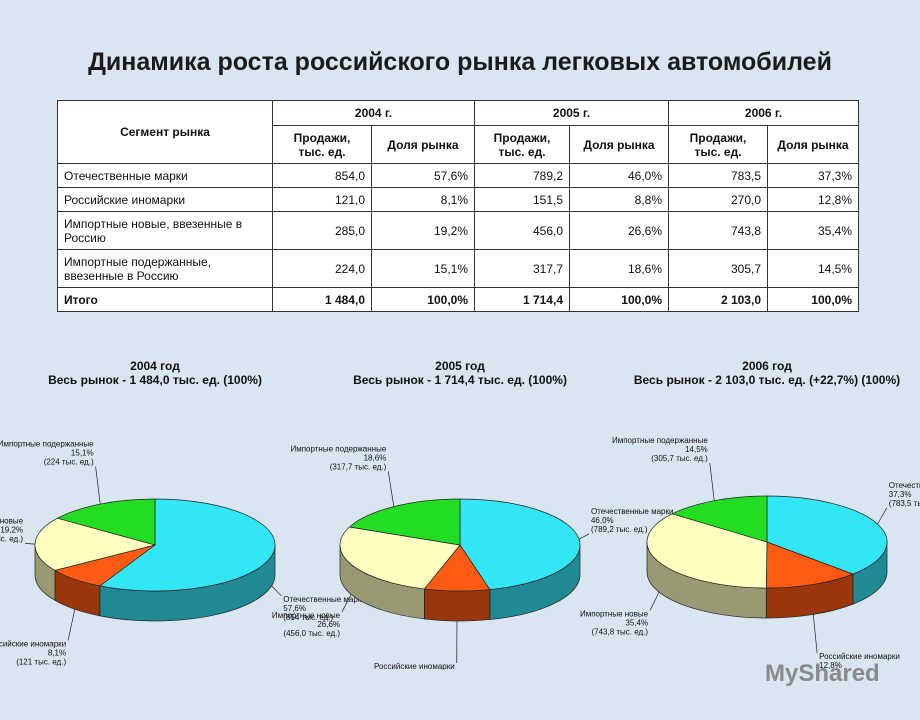 This screenshot has height=720, width=920. I want to click on year-header: 2006 г., so click(763, 113).